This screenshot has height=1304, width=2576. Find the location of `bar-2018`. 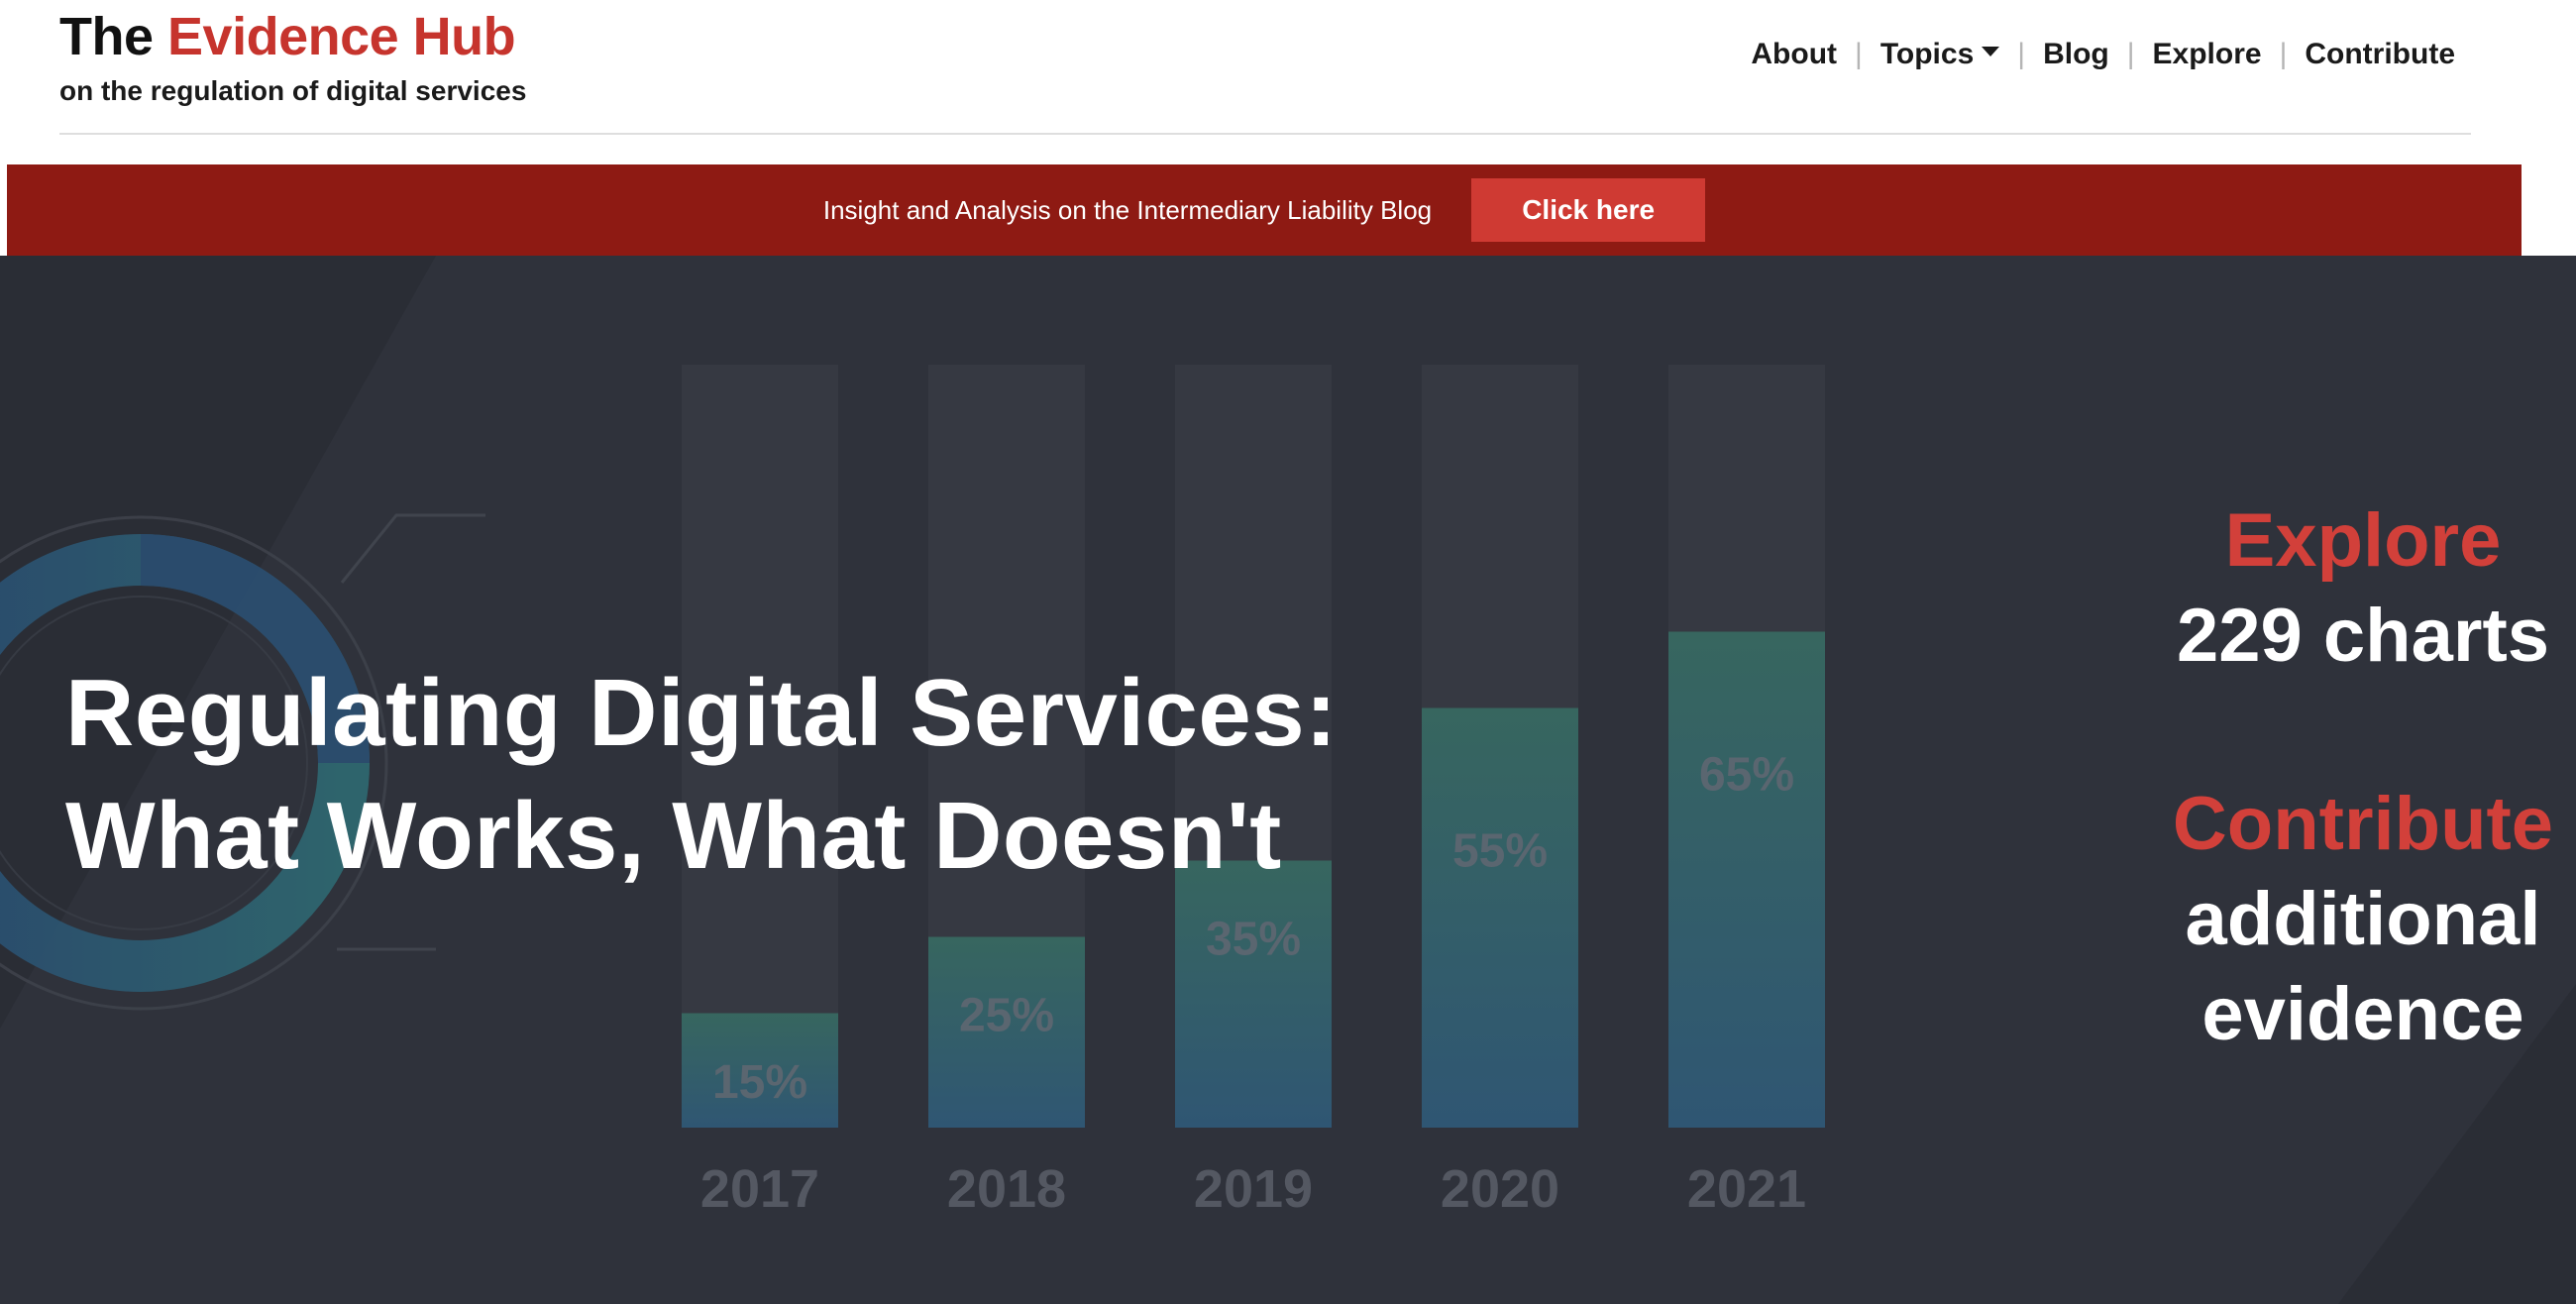

bar-2018 is located at coordinates (1006, 1032).